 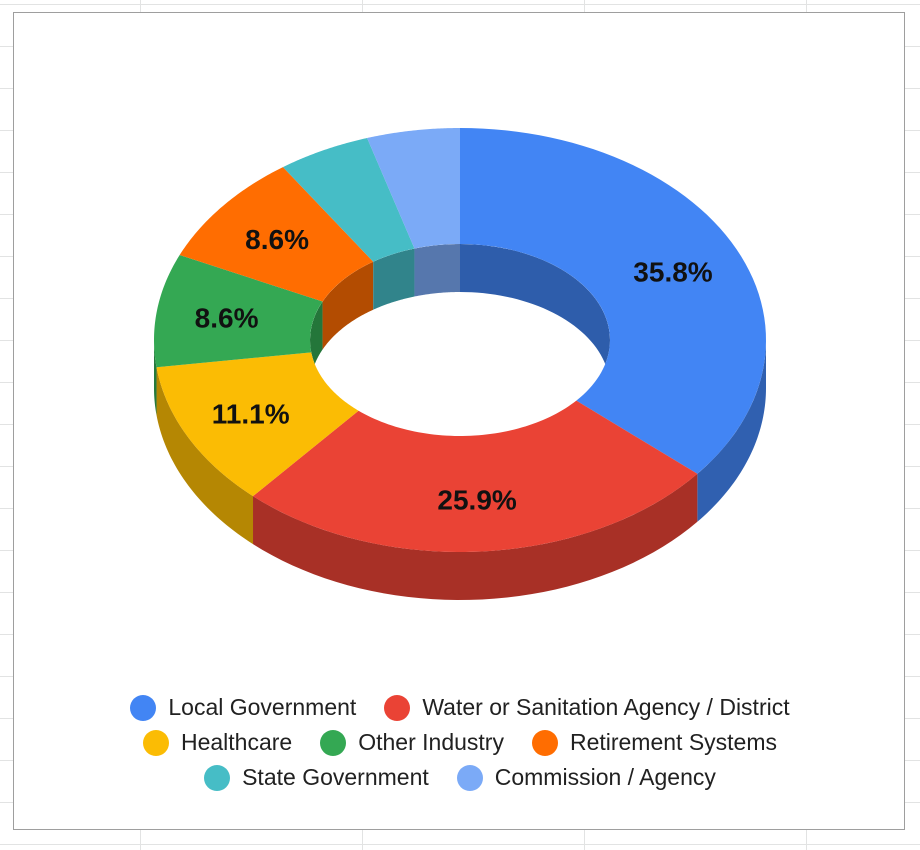 What do you see at coordinates (431, 742) in the screenshot?
I see `legend-label: Other Industry` at bounding box center [431, 742].